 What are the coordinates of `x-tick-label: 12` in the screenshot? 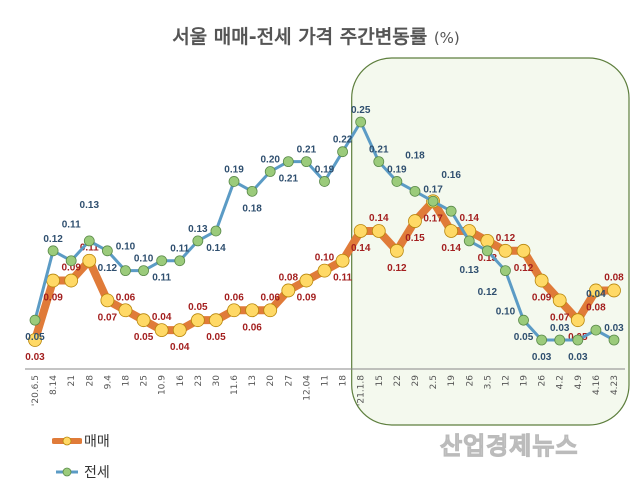 It's located at (506, 380).